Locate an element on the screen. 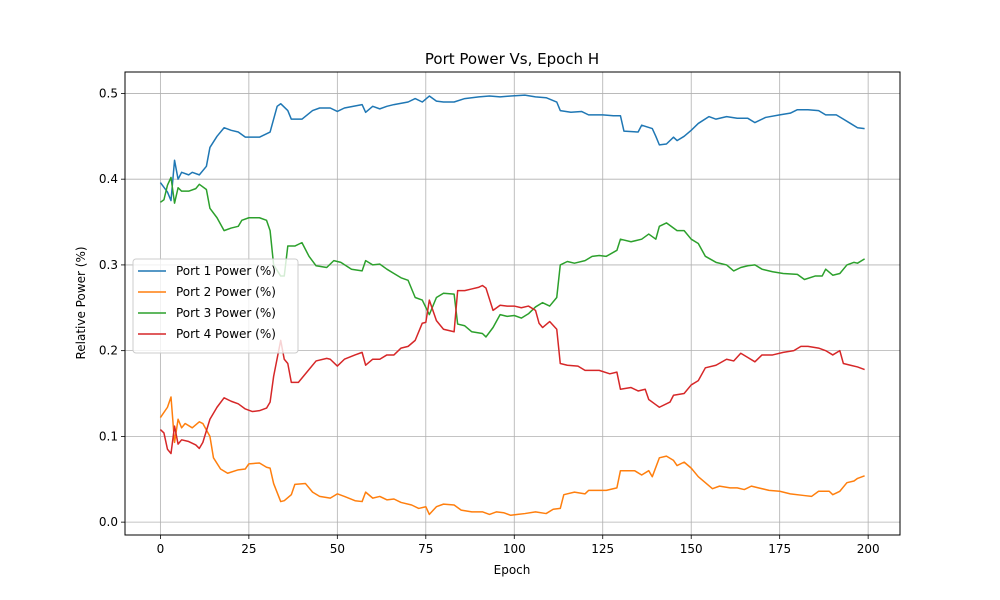 The height and width of the screenshot is (600, 1000). x-axis-title: Epoch is located at coordinates (512, 570).